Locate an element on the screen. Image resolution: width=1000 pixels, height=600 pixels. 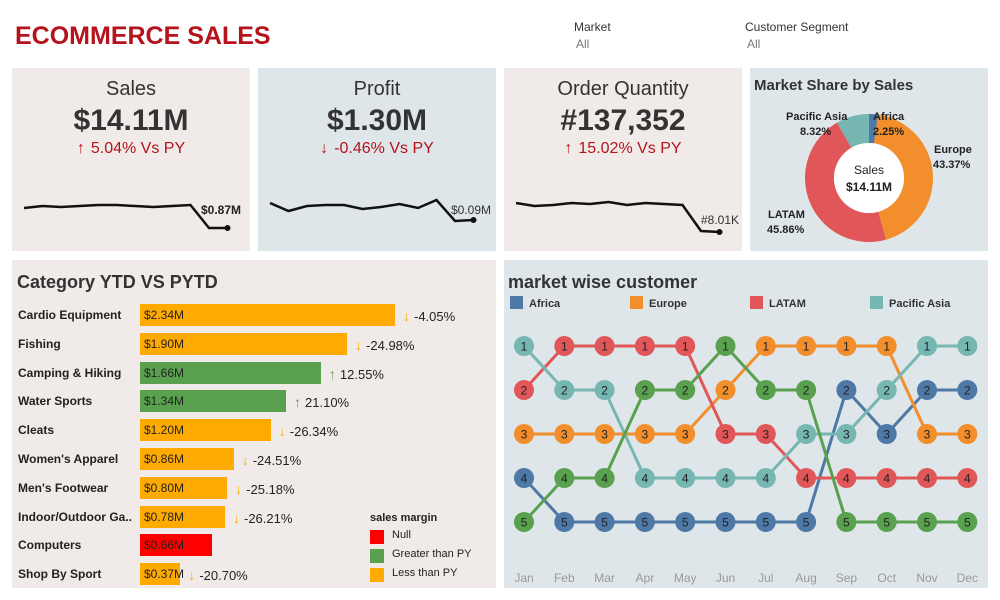
rank-label: 3 is located at coordinates (645, 435).